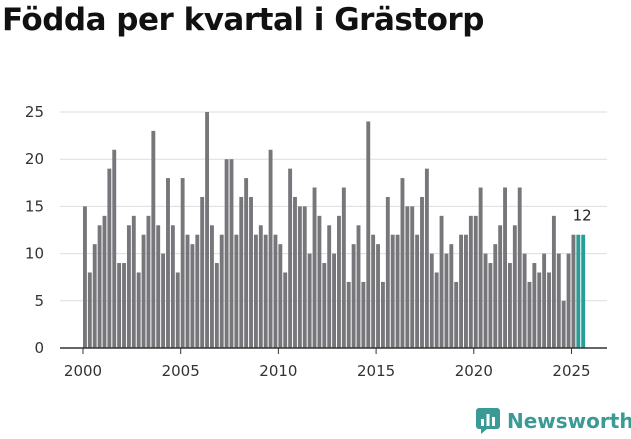 The width and height of the screenshot is (631, 439). I want to click on y-tick-label: 10, so click(34, 254).